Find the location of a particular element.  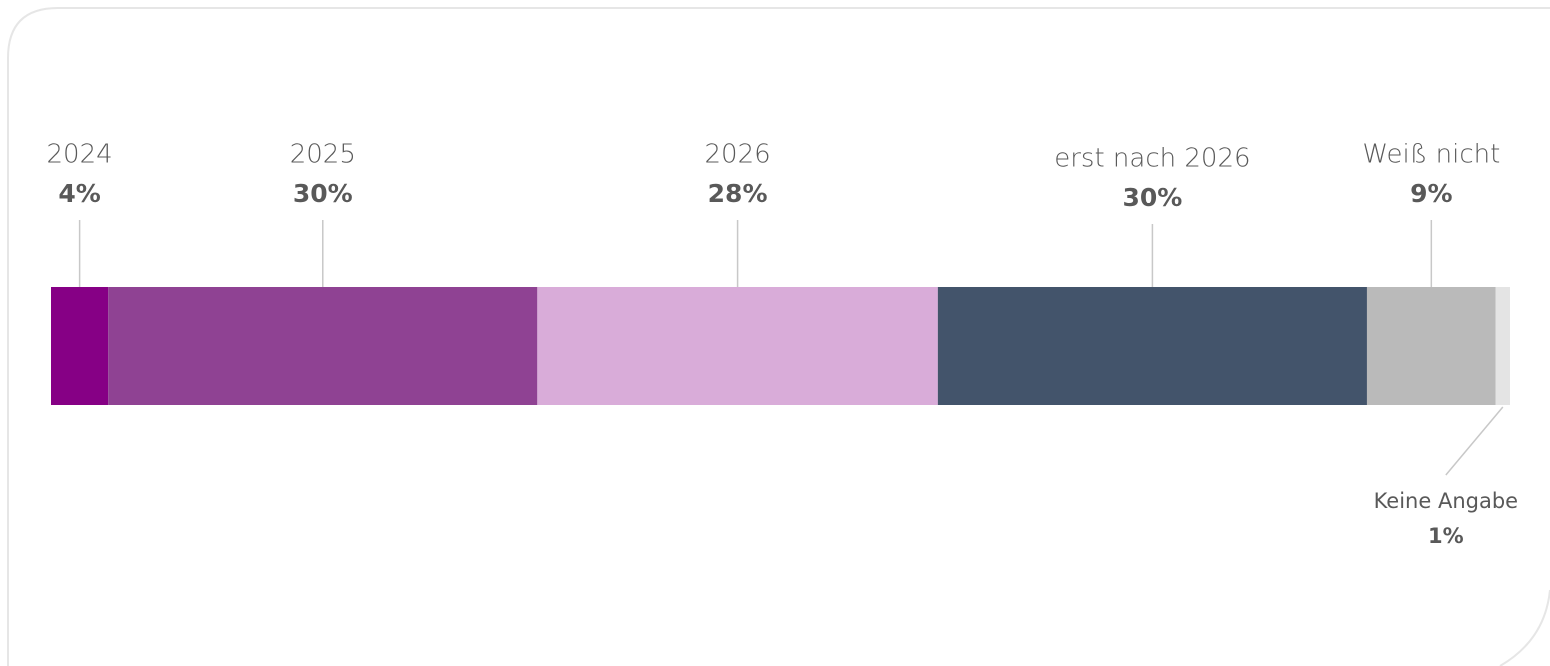

value-label: 1% is located at coordinates (1446, 536).